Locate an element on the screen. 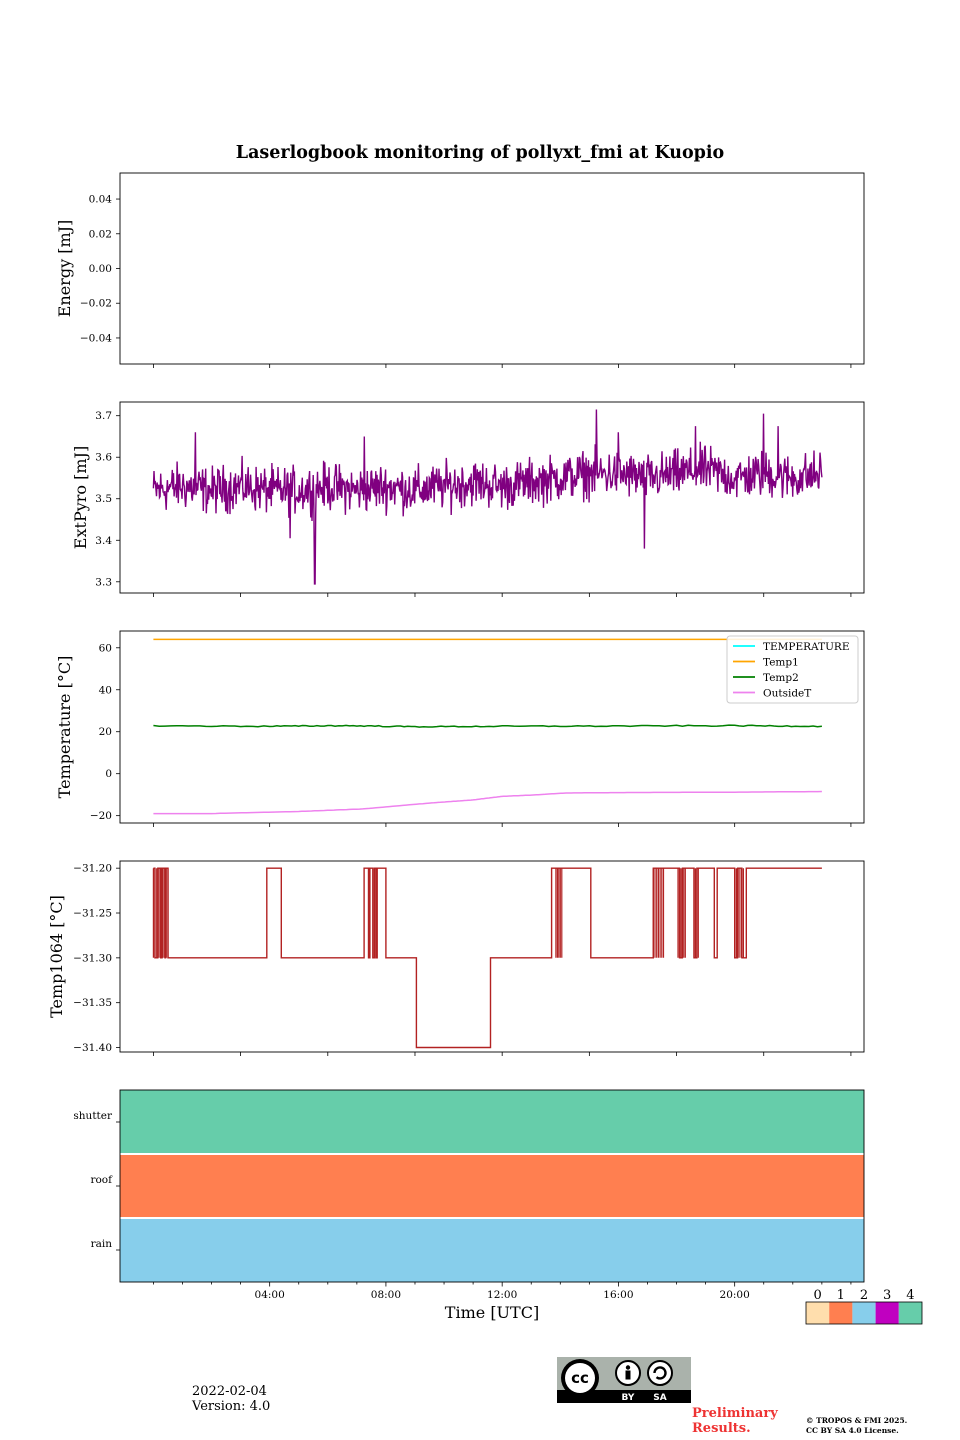 Image resolution: width=960 pixels, height=1440 pixels. footer-date-block: 2022-02-04 Version: 4.0 is located at coordinates (231, 1399).